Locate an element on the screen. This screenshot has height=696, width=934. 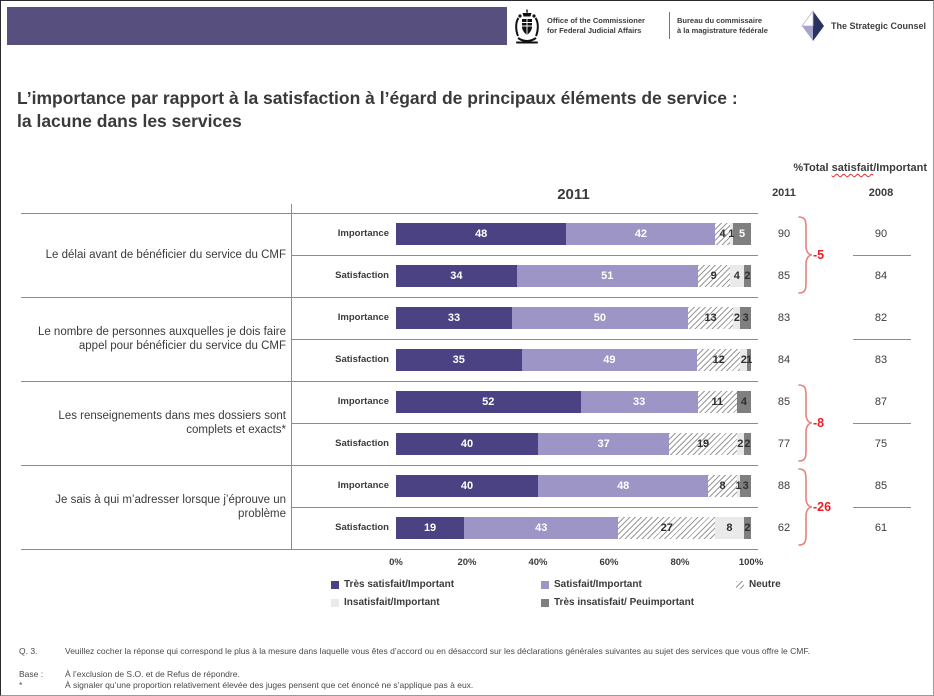
bar-segment-value: 52 is located at coordinates (488, 402).